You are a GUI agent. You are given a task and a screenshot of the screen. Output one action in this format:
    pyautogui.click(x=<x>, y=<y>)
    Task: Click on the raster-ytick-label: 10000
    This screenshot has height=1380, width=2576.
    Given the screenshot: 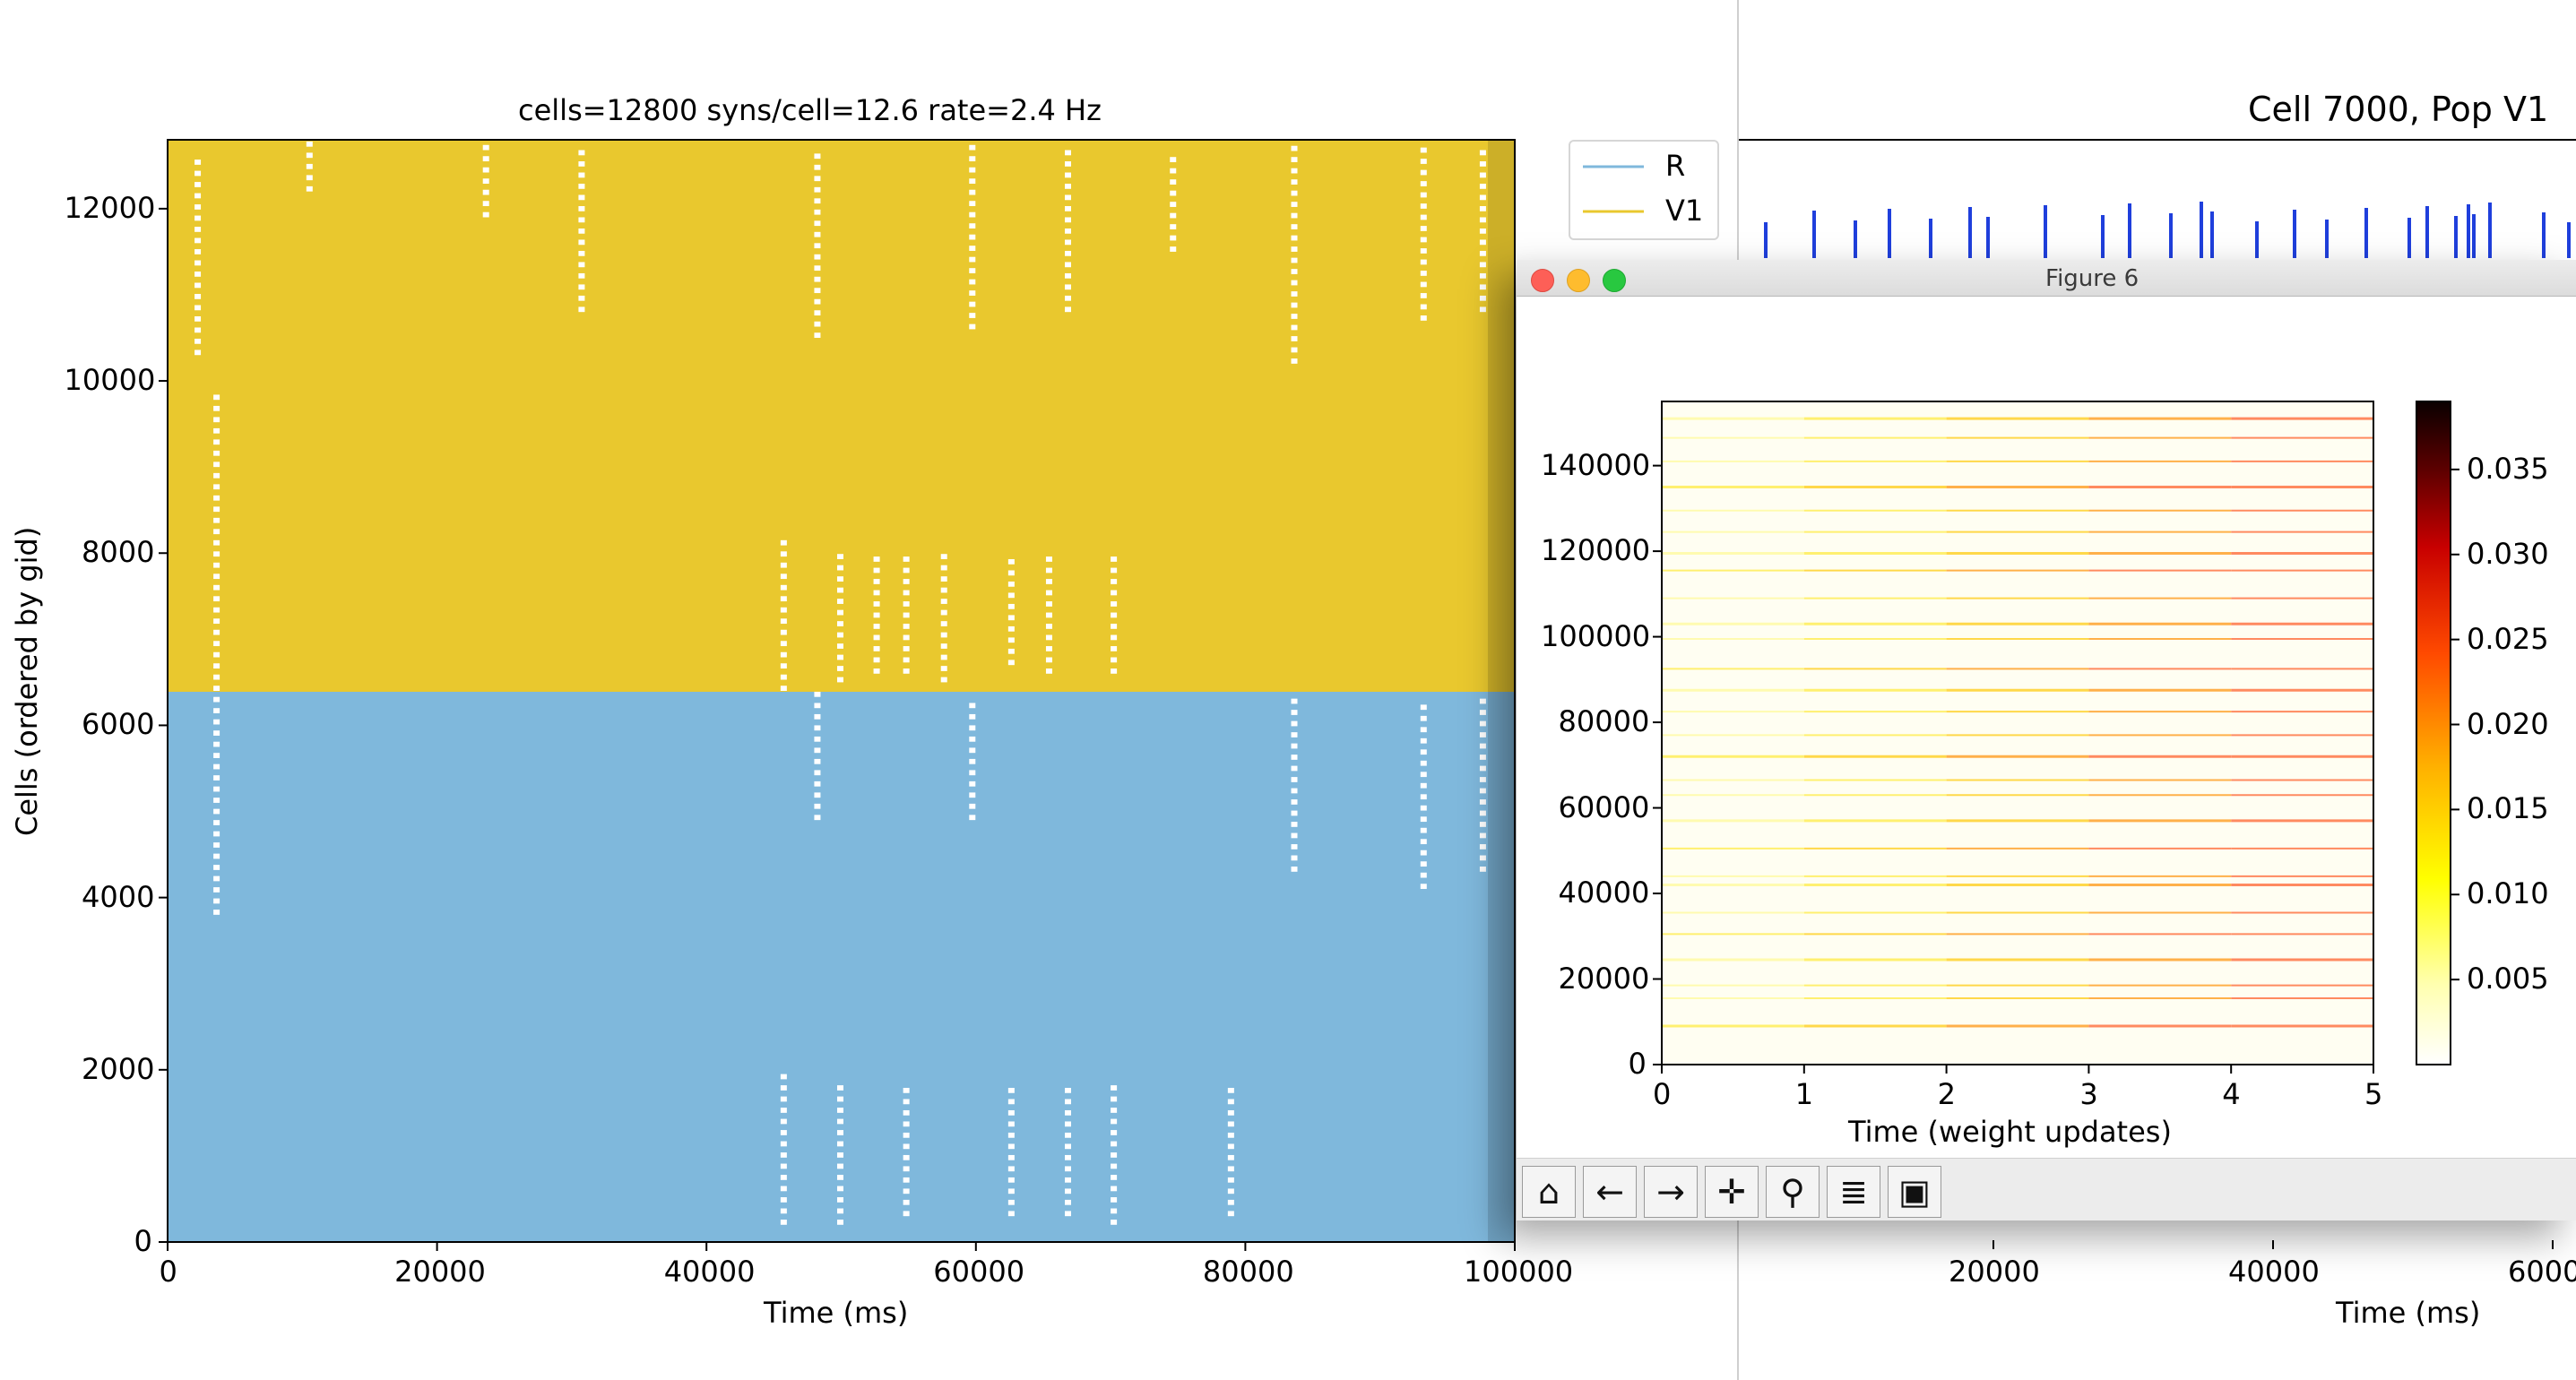 What is the action you would take?
    pyautogui.click(x=110, y=381)
    